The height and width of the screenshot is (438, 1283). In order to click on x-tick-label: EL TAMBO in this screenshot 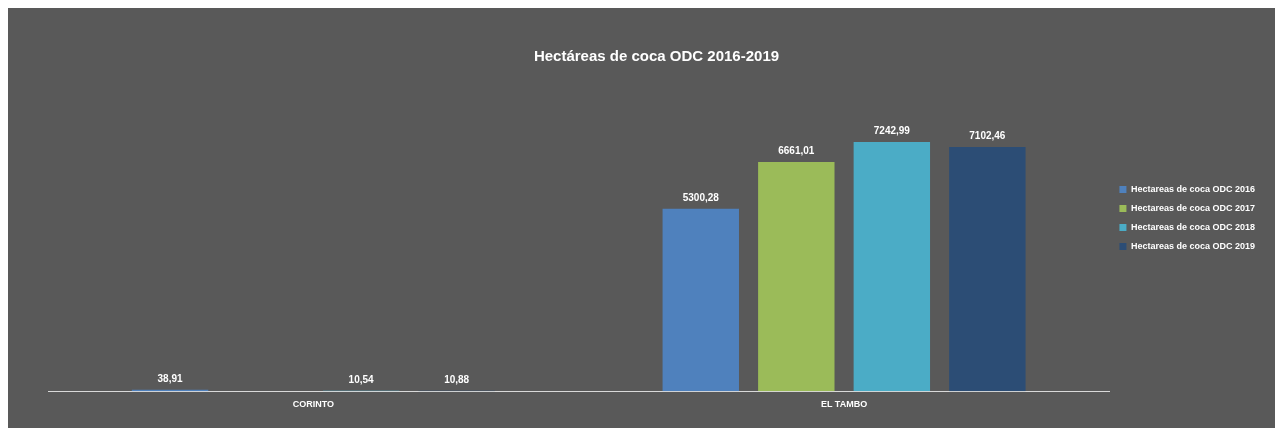, I will do `click(844, 404)`.